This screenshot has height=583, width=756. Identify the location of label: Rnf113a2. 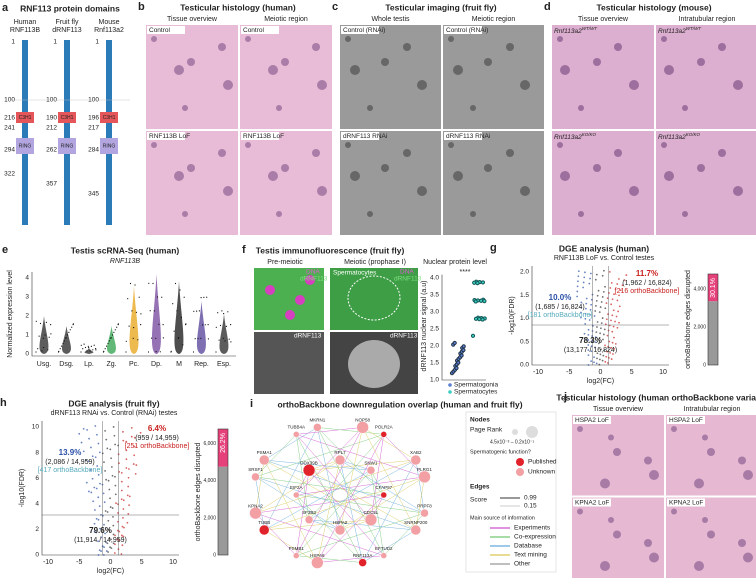
(672, 31).